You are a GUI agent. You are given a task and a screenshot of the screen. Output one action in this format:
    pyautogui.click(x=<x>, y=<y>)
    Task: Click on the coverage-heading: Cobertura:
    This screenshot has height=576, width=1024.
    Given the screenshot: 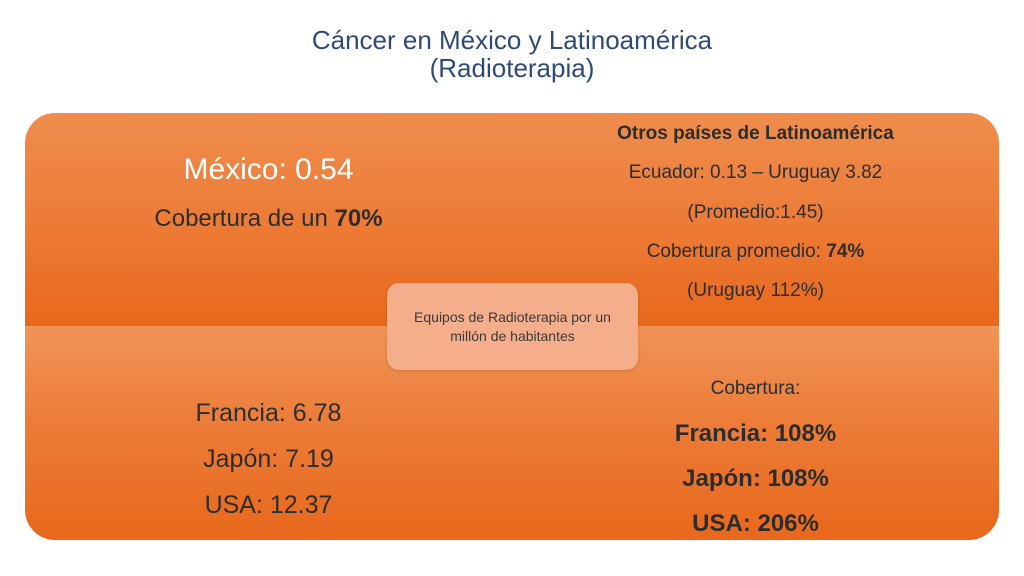 What is the action you would take?
    pyautogui.click(x=755, y=388)
    